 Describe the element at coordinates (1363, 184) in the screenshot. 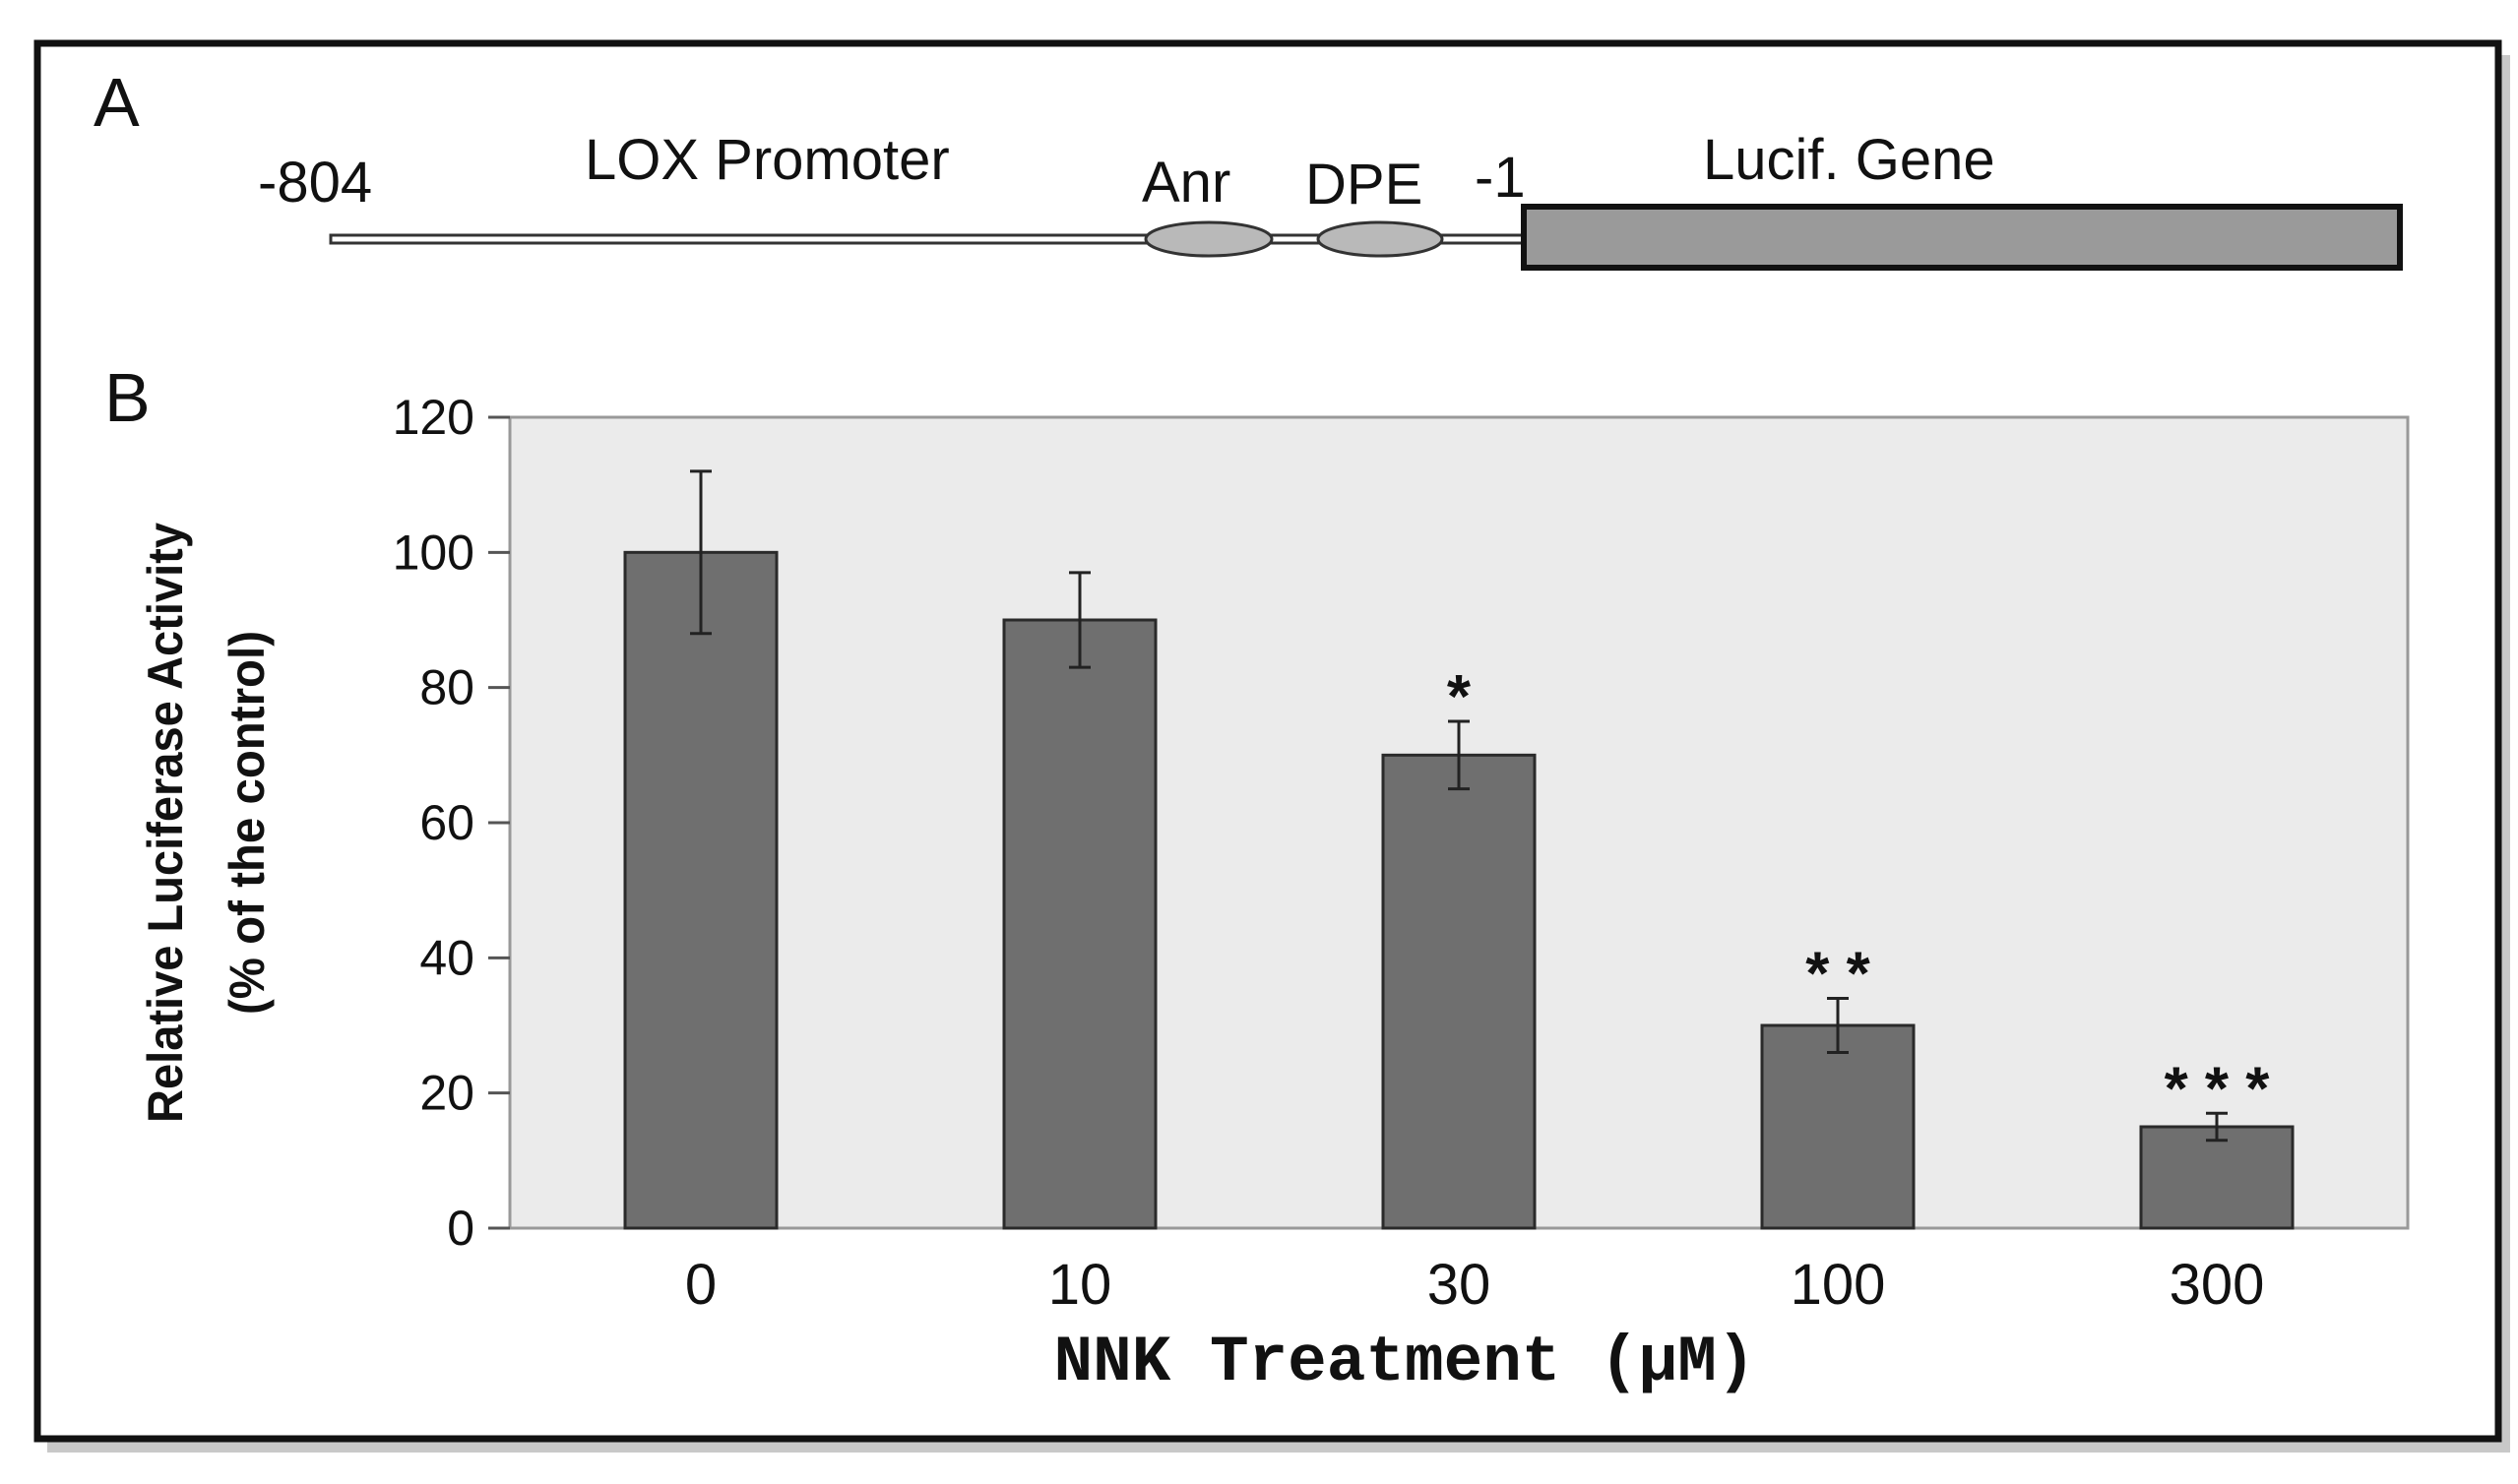

I see `dpe-label: DPE` at that location.